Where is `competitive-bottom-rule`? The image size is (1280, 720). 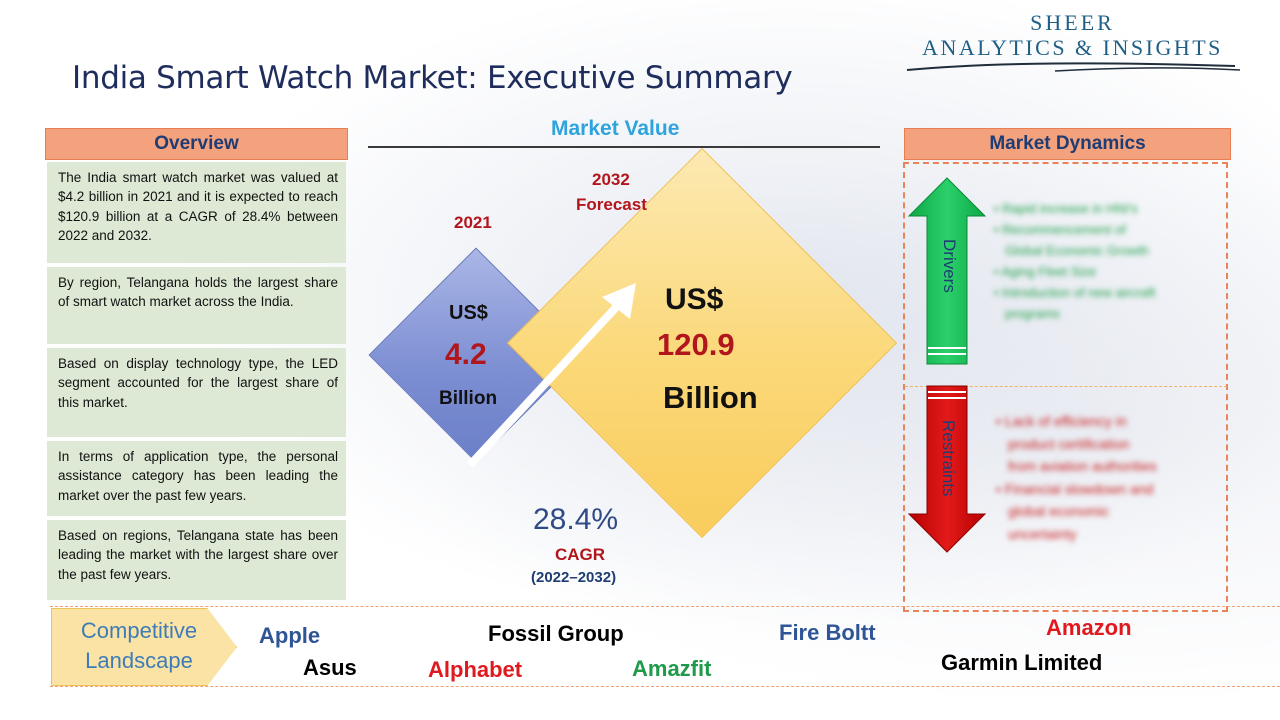 competitive-bottom-rule is located at coordinates (665, 686).